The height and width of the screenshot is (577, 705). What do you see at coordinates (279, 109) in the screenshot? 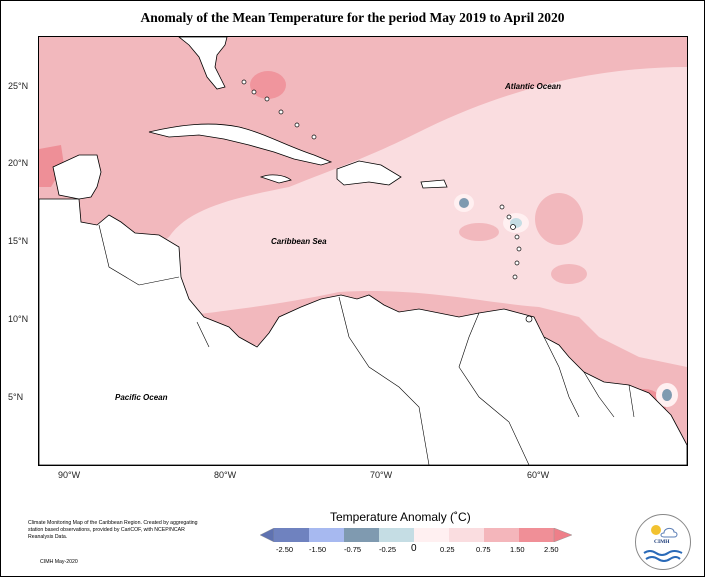
I see `land-bahamas` at bounding box center [279, 109].